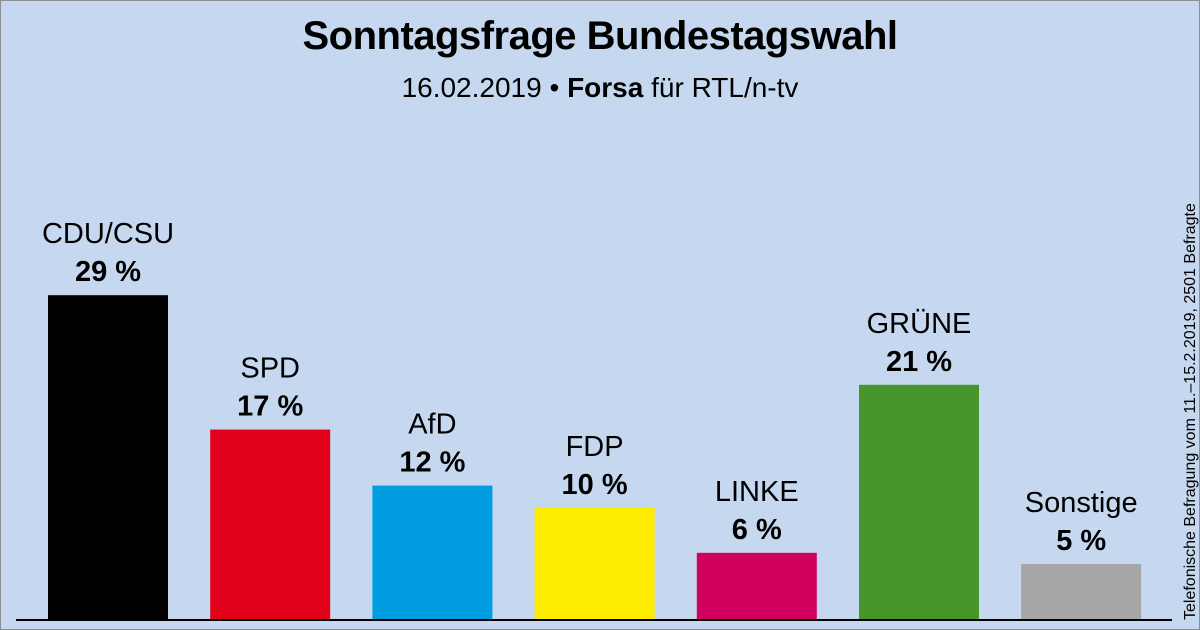 This screenshot has width=1200, height=630. What do you see at coordinates (471, 87) in the screenshot?
I see `subtitle-date: 16.02.2019` at bounding box center [471, 87].